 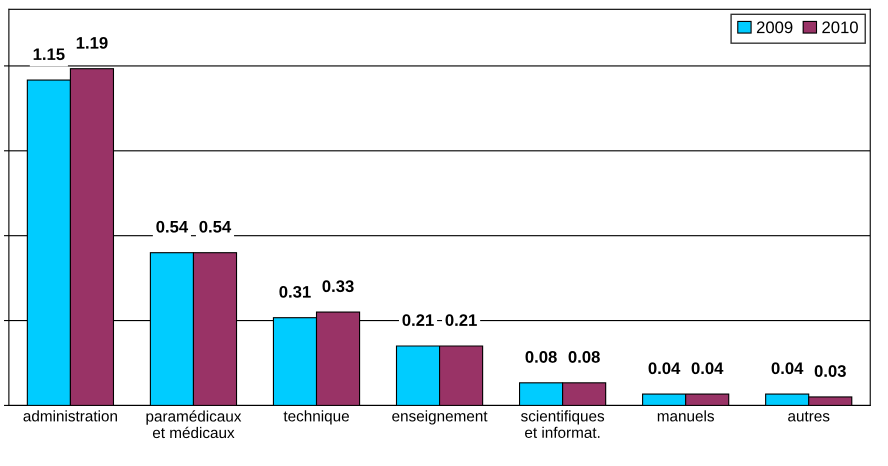 What do you see at coordinates (440, 417) in the screenshot?
I see `x-tick-label: enseignement` at bounding box center [440, 417].